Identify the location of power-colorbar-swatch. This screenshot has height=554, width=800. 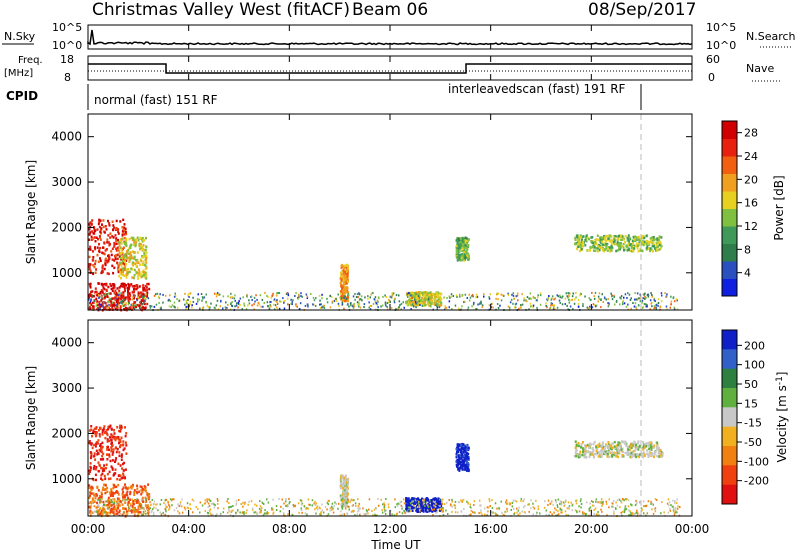
(729, 235).